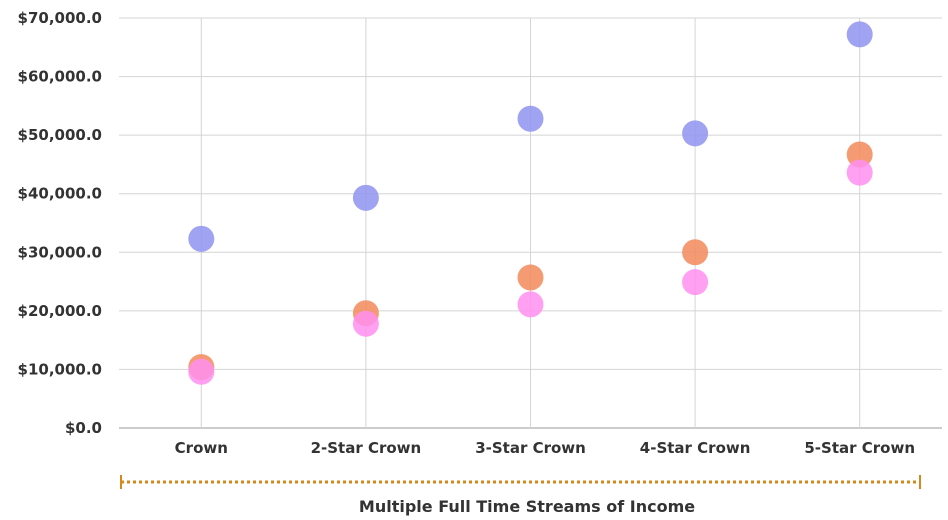 This screenshot has width=948, height=520. I want to click on x-tick-label: 2-Star Crown, so click(366, 448).